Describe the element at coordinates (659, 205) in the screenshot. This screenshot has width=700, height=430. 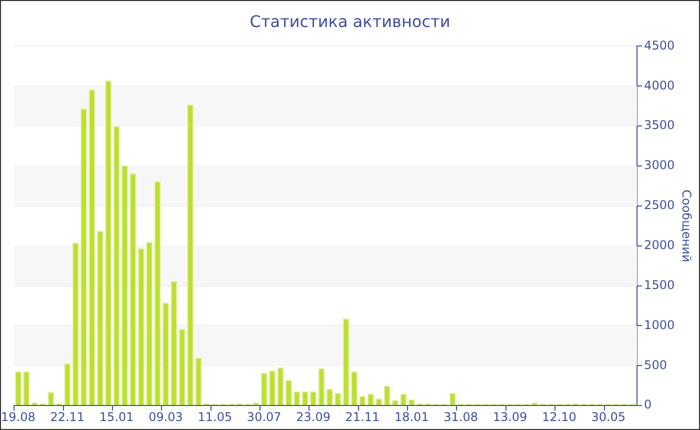
I see `y-tick-label: 2500` at that location.